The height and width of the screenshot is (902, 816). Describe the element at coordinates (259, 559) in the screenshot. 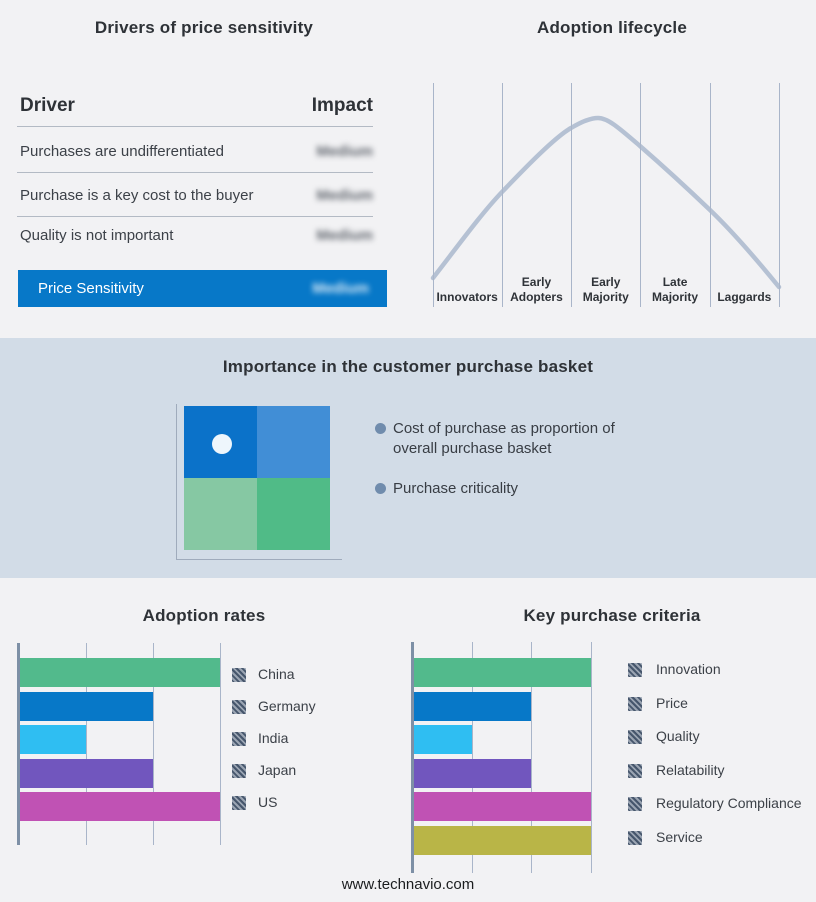

I see `quadrant-axis-x` at that location.